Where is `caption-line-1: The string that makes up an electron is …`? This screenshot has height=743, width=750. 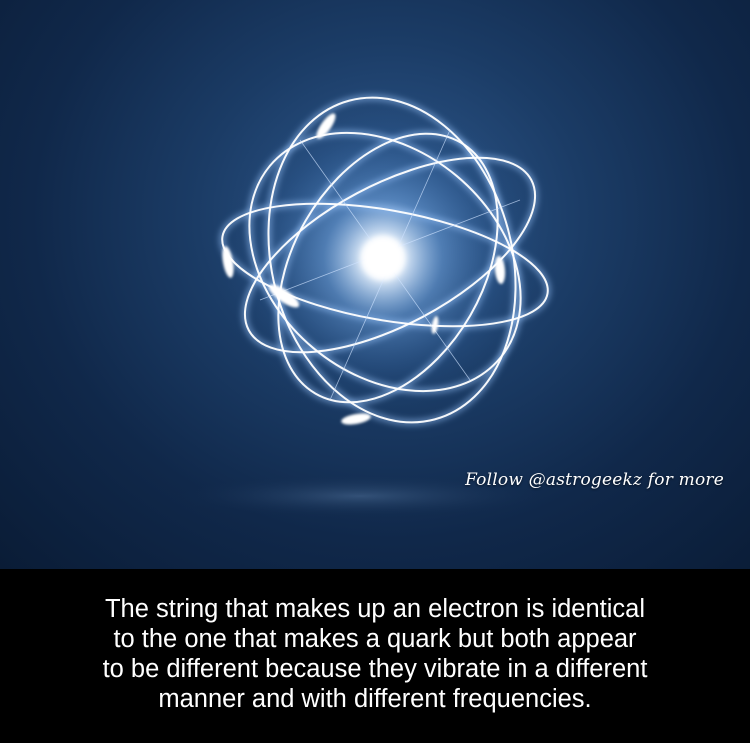
caption-line-1: The string that makes up an electron is … is located at coordinates (375, 609).